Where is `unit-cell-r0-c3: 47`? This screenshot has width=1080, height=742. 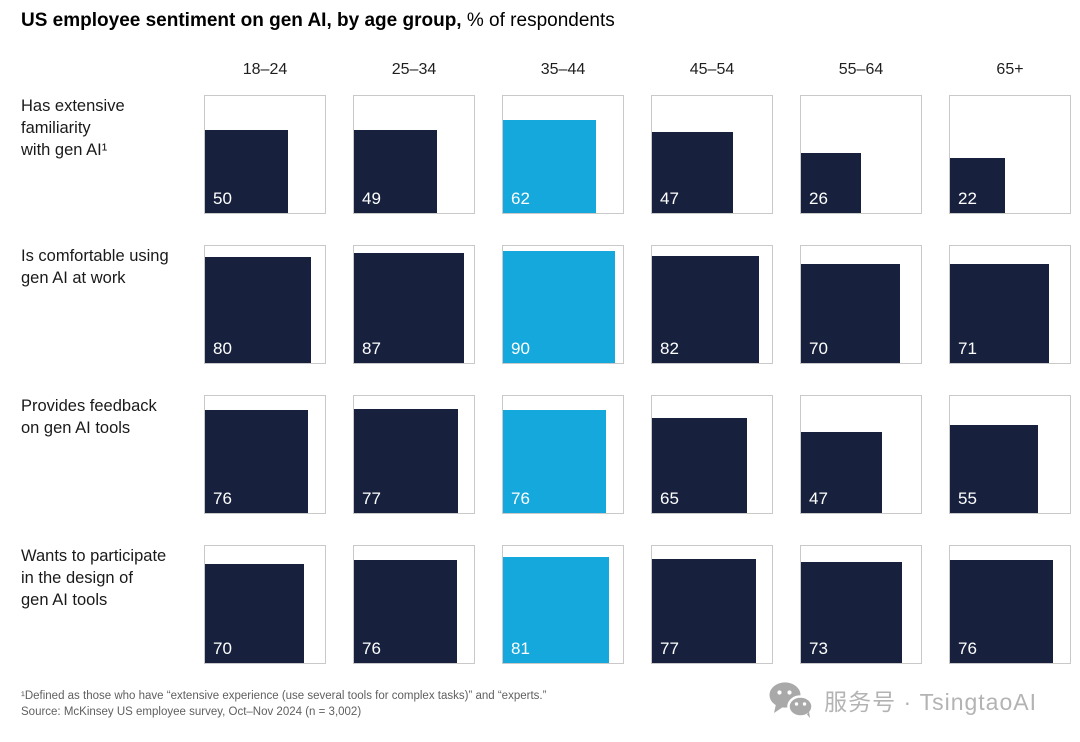 unit-cell-r0-c3: 47 is located at coordinates (712, 154).